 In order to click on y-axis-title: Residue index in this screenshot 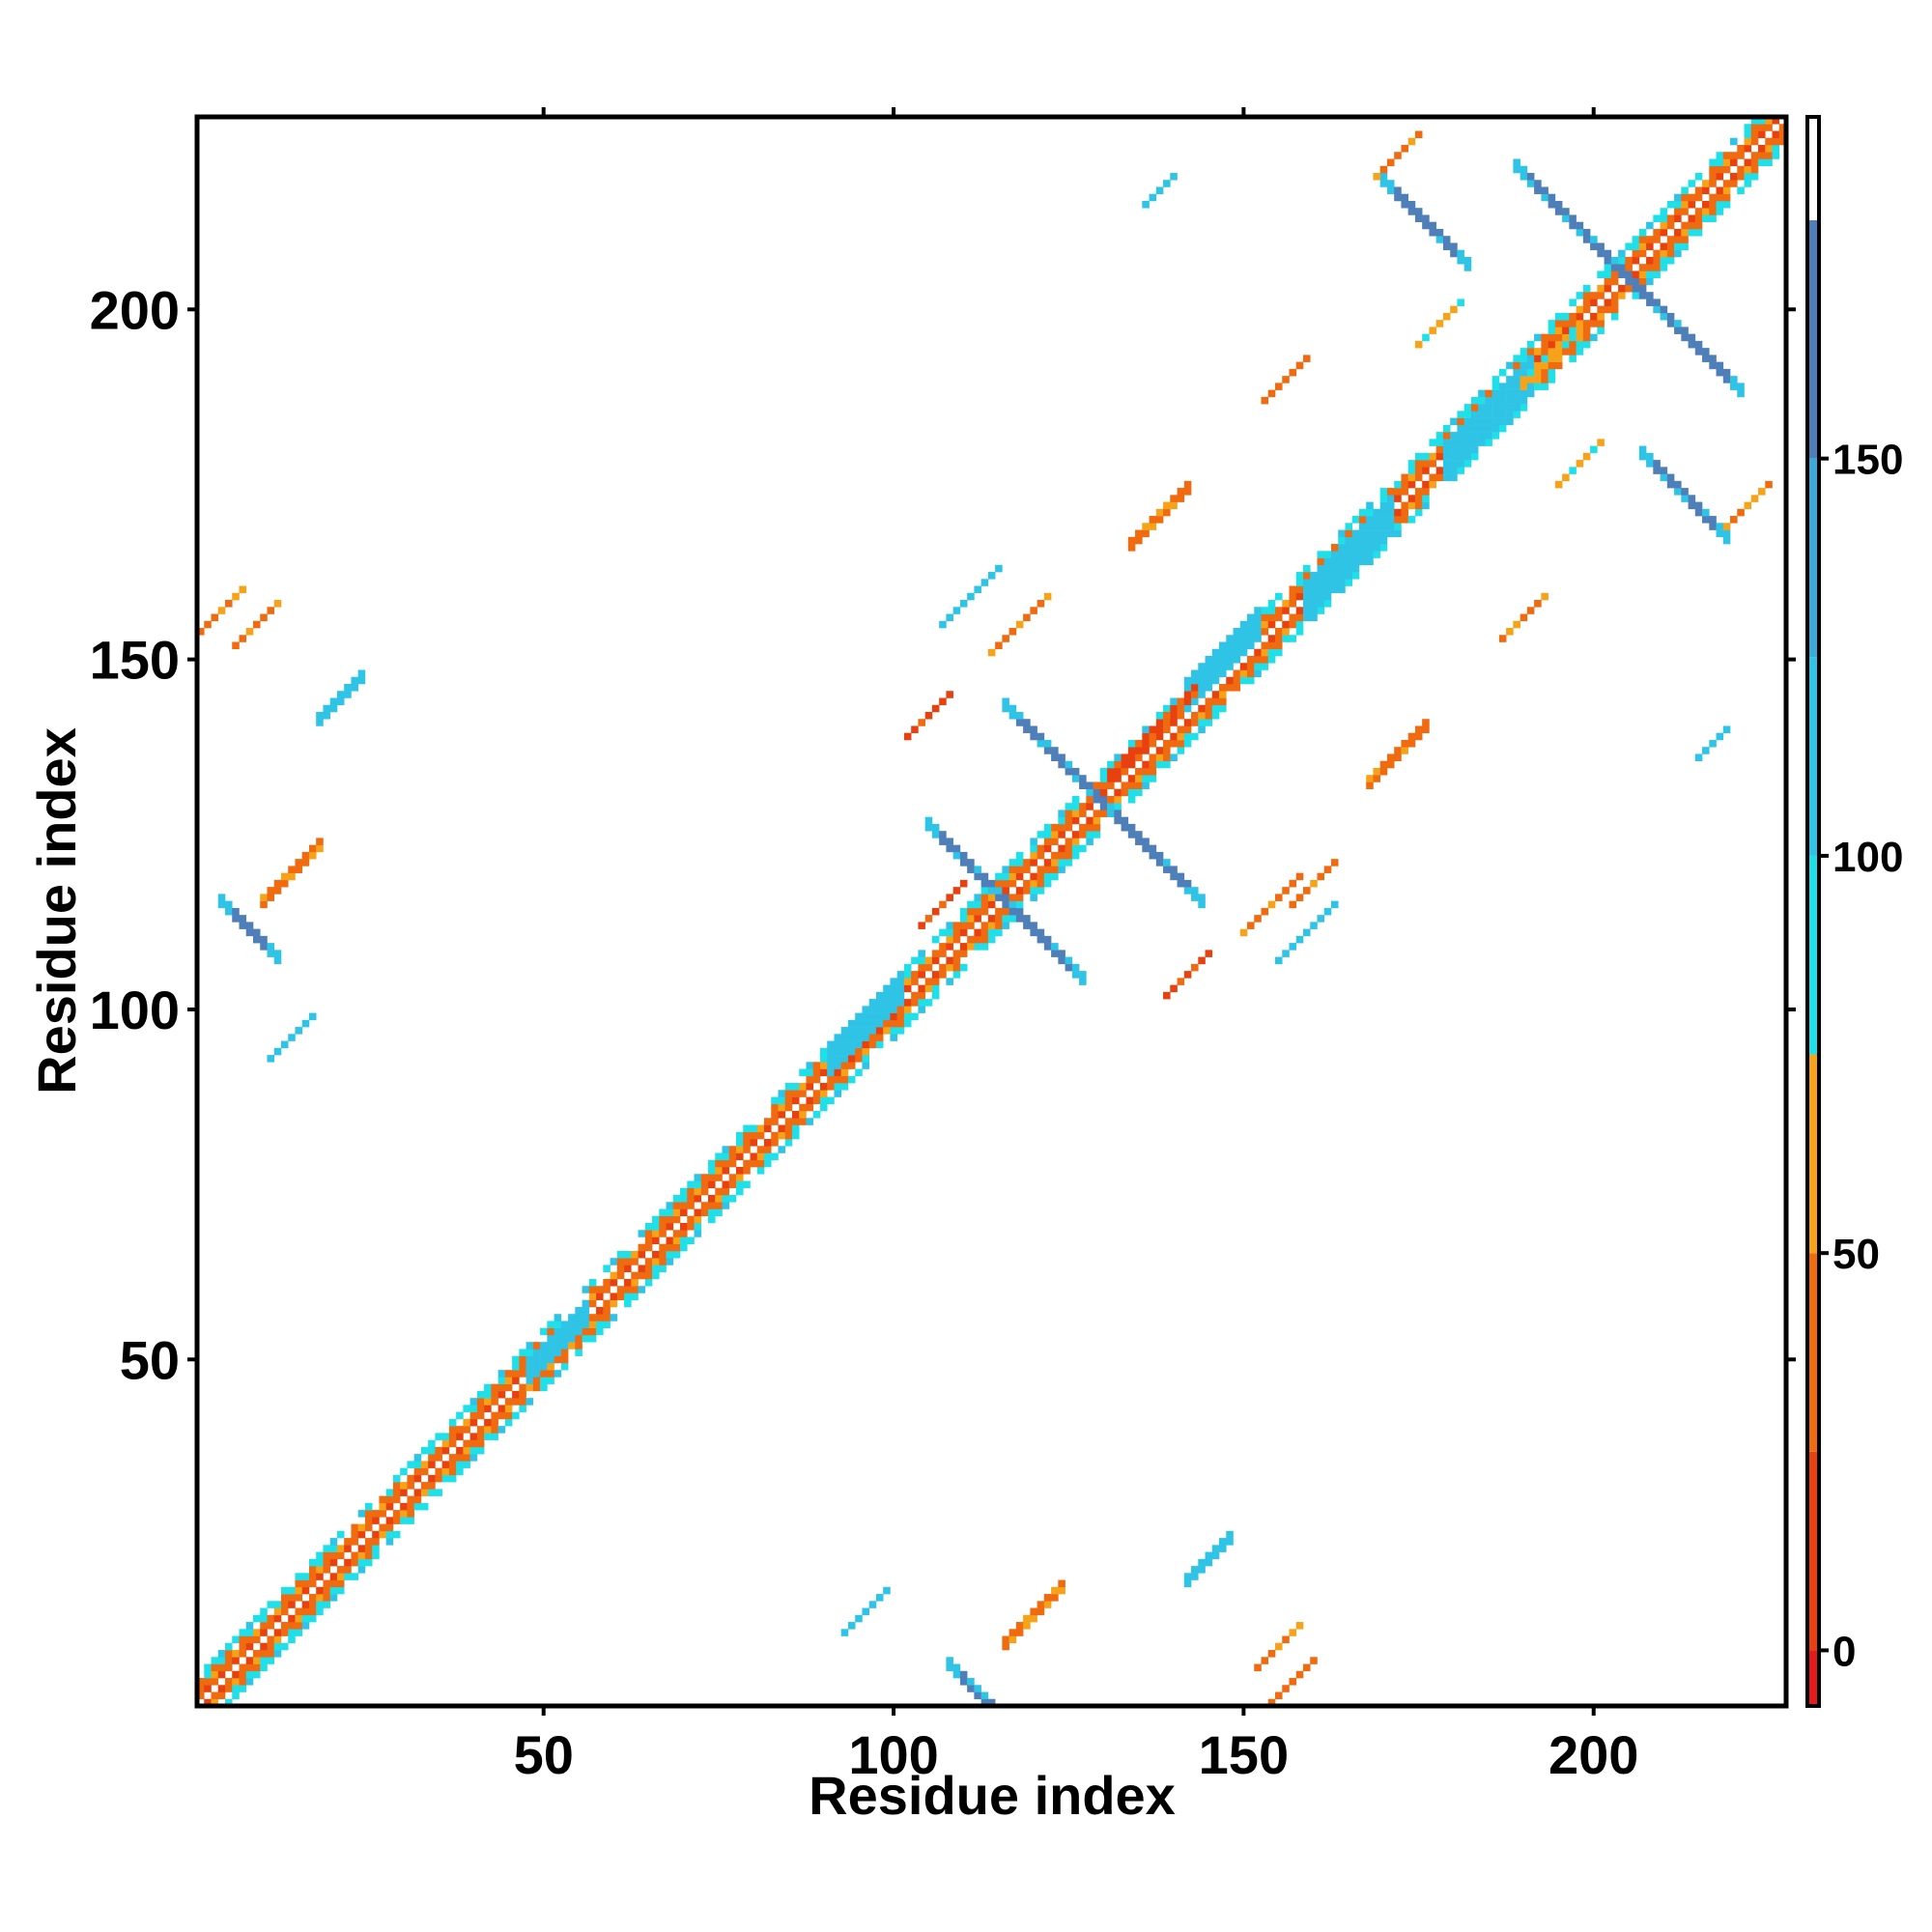, I will do `click(56, 910)`.